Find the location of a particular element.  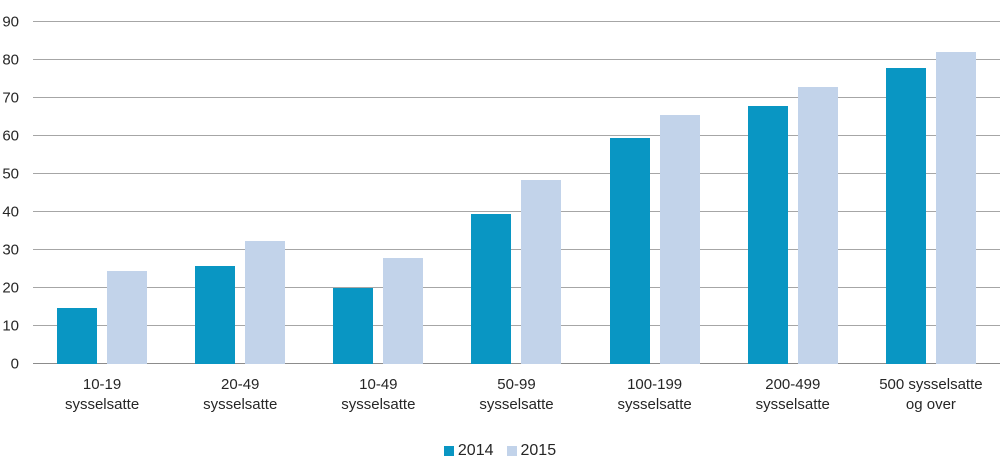

legend-item-2014: 2014 is located at coordinates (468, 450).